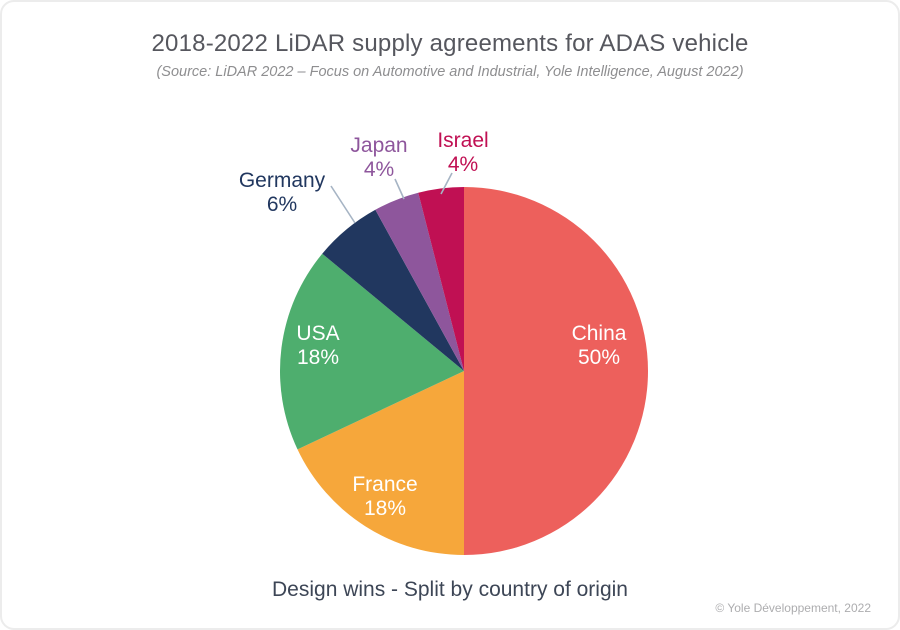 This screenshot has width=900, height=630. I want to click on leader-line-japan, so click(399, 189).